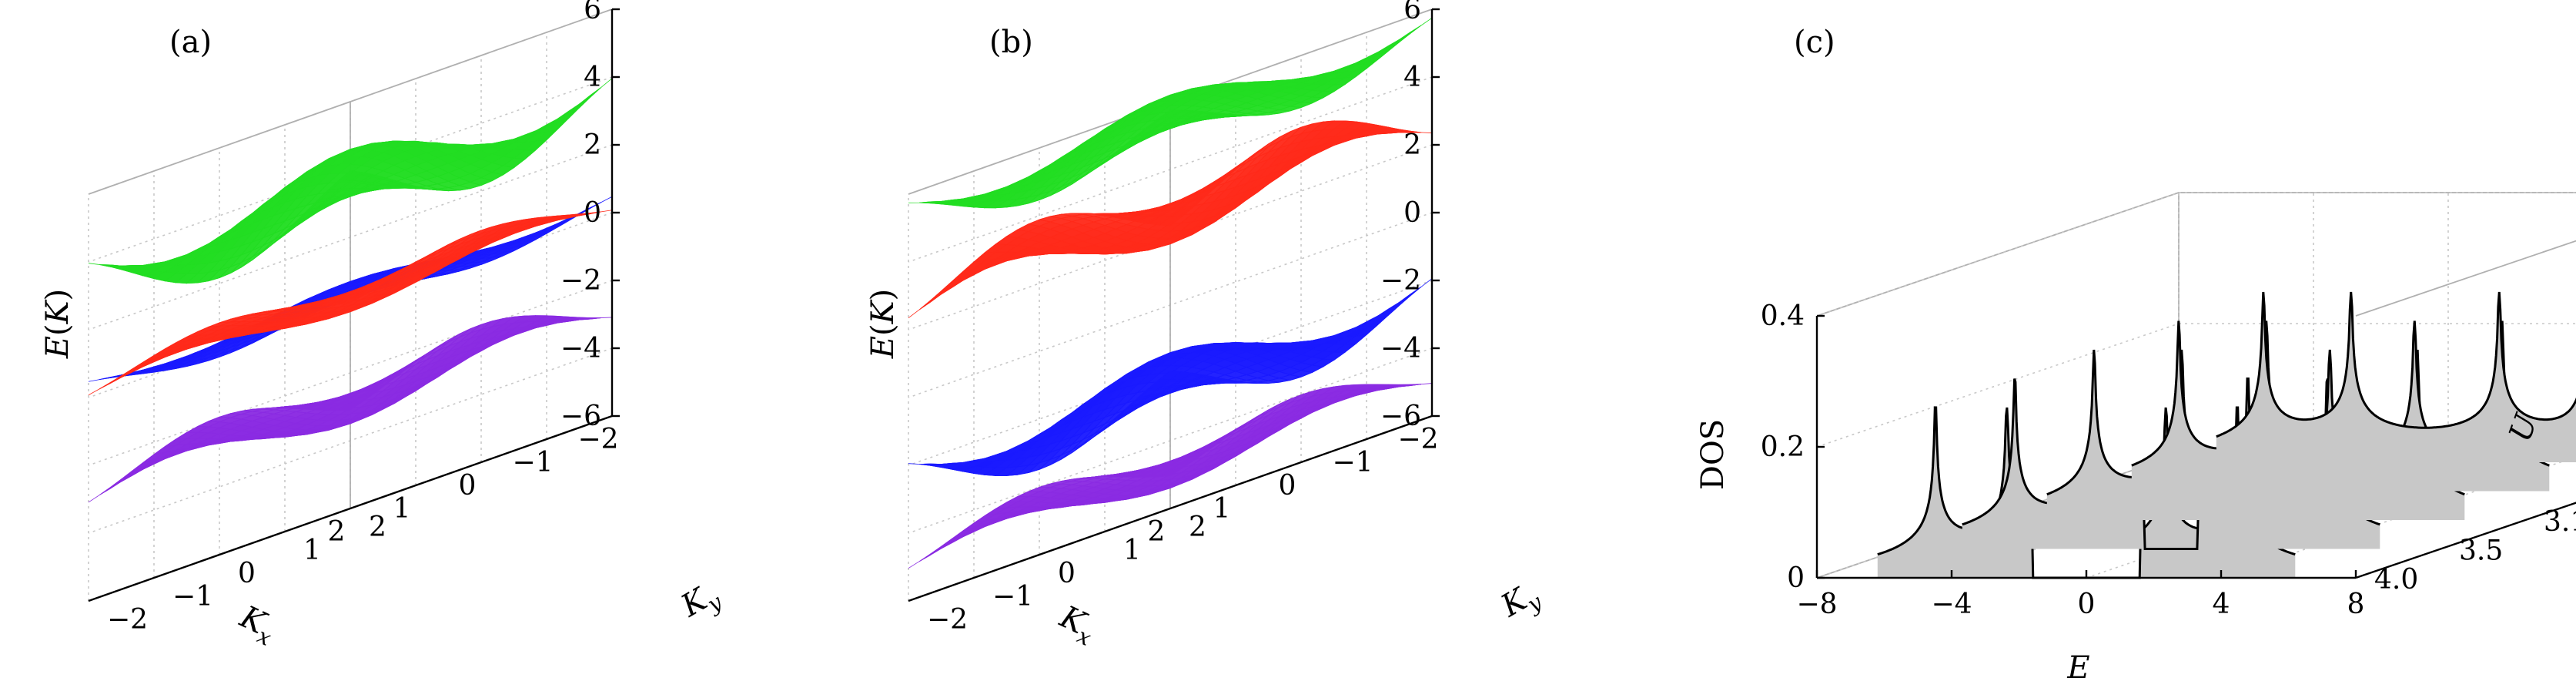 This screenshot has height=698, width=2576. I want to click on u-tick-label: 3.5, so click(2481, 551).